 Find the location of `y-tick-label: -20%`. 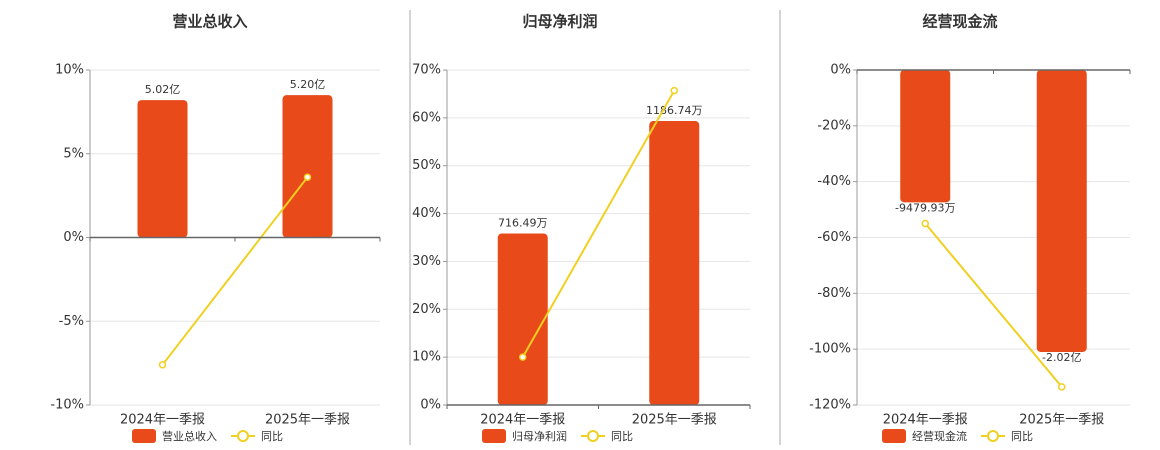

y-tick-label: -20% is located at coordinates (834, 125).